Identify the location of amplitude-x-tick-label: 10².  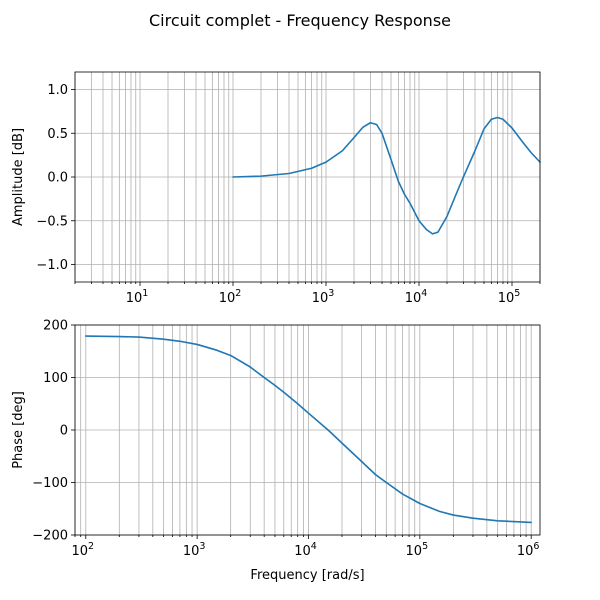
(230, 297).